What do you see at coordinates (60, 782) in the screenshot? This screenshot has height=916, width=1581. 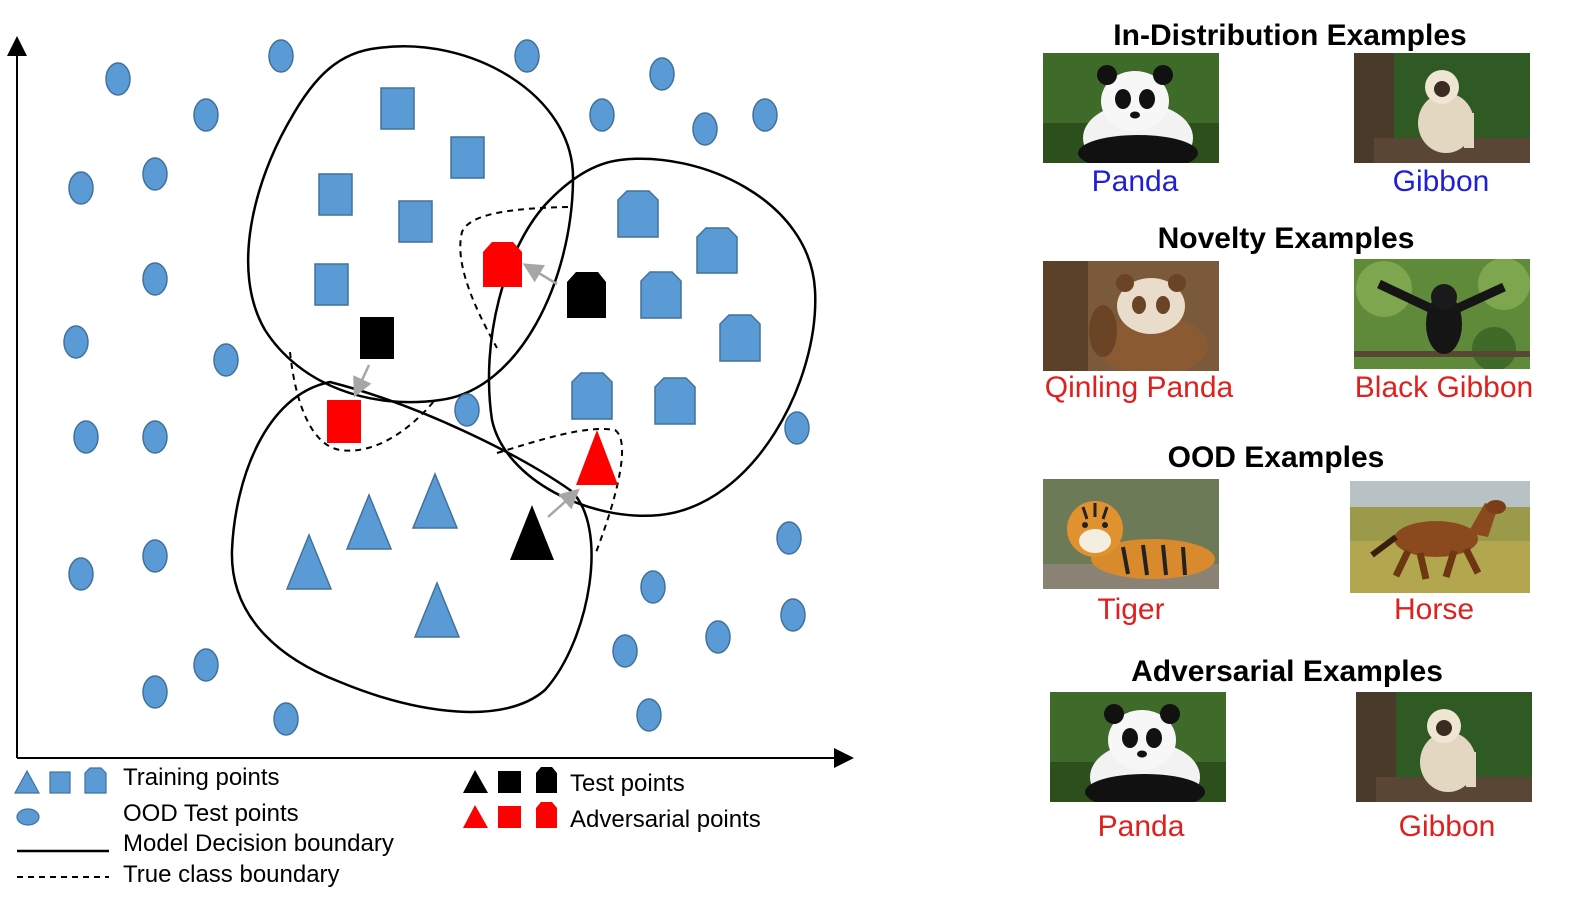 I see `legend-training-square` at bounding box center [60, 782].